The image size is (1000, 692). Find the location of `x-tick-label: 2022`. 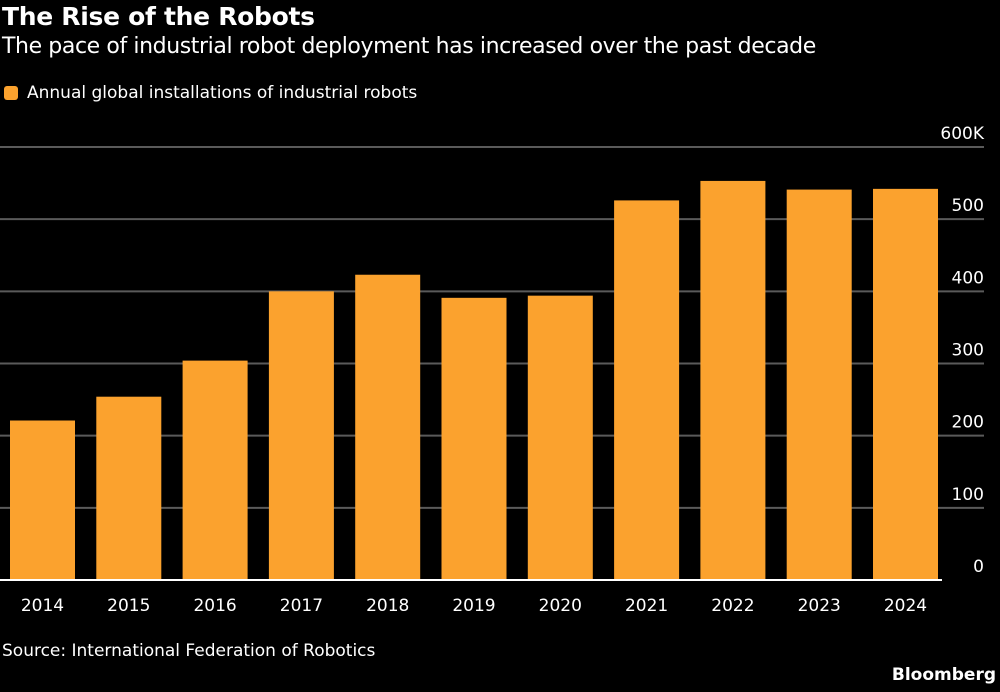

x-tick-label: 2022 is located at coordinates (732, 606).